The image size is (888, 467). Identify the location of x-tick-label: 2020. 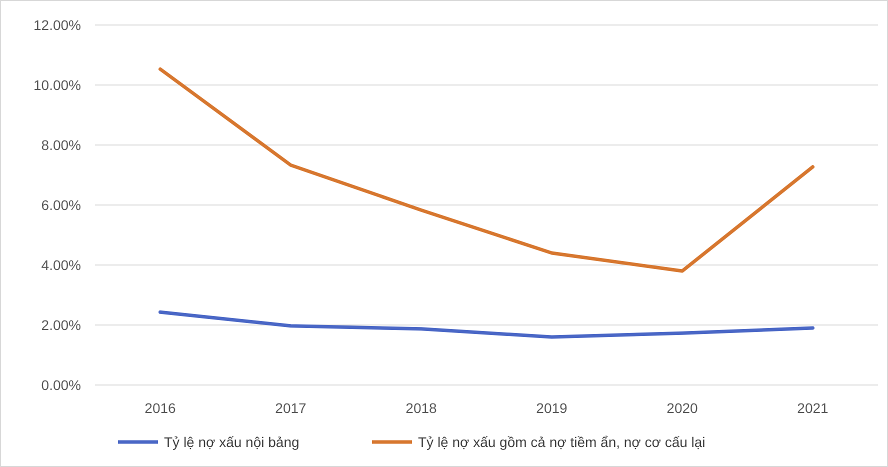
(682, 408).